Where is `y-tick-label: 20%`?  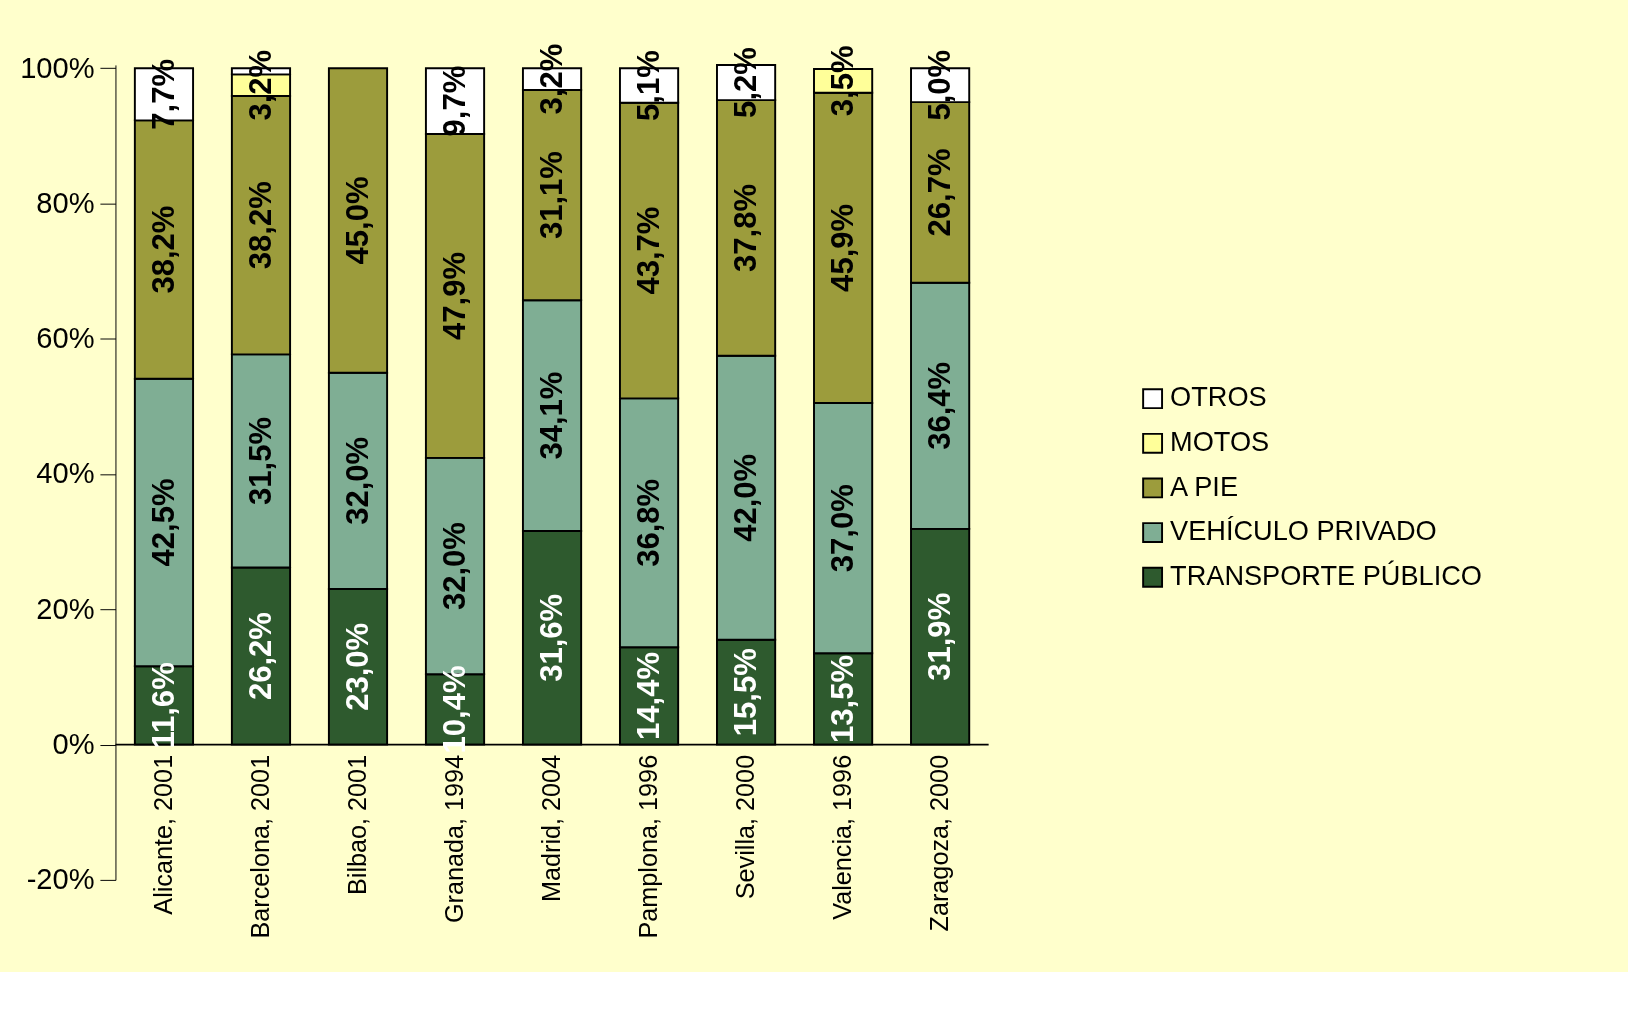
y-tick-label: 20% is located at coordinates (65, 608).